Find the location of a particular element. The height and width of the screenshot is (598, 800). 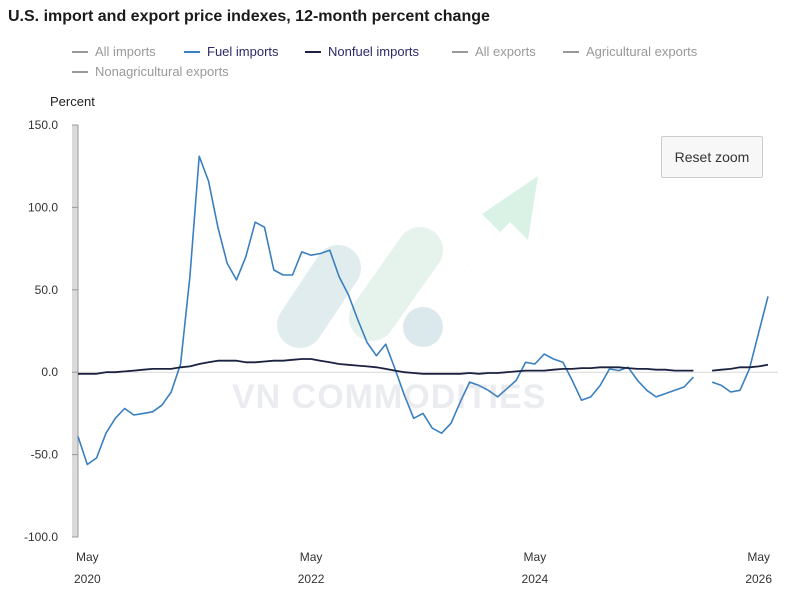

legend-item-all-exports: All exports is located at coordinates (494, 51).